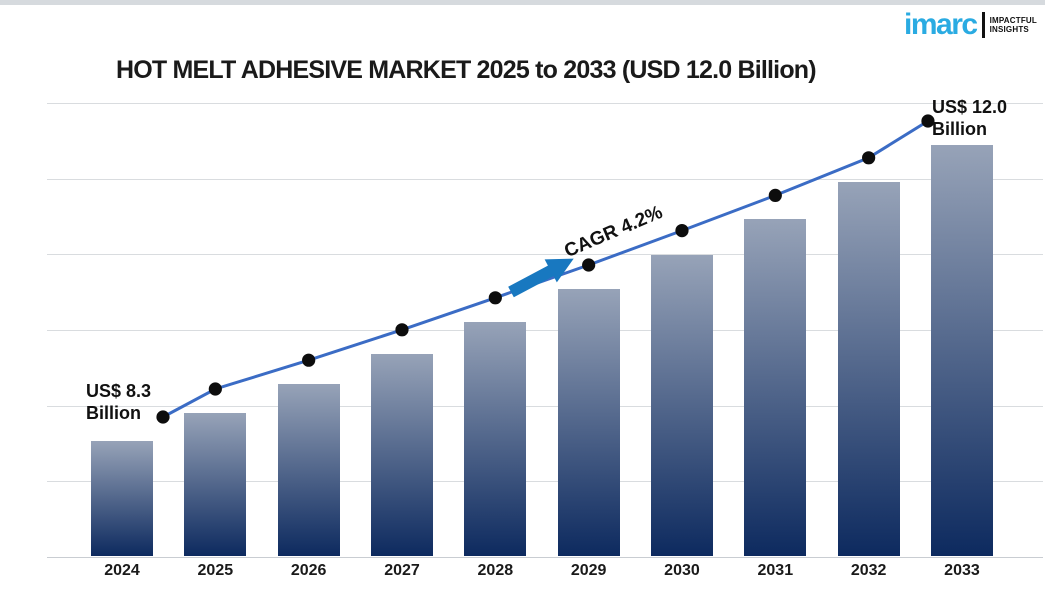 This screenshot has width=1045, height=592. What do you see at coordinates (961, 350) in the screenshot?
I see `bar-2033` at bounding box center [961, 350].